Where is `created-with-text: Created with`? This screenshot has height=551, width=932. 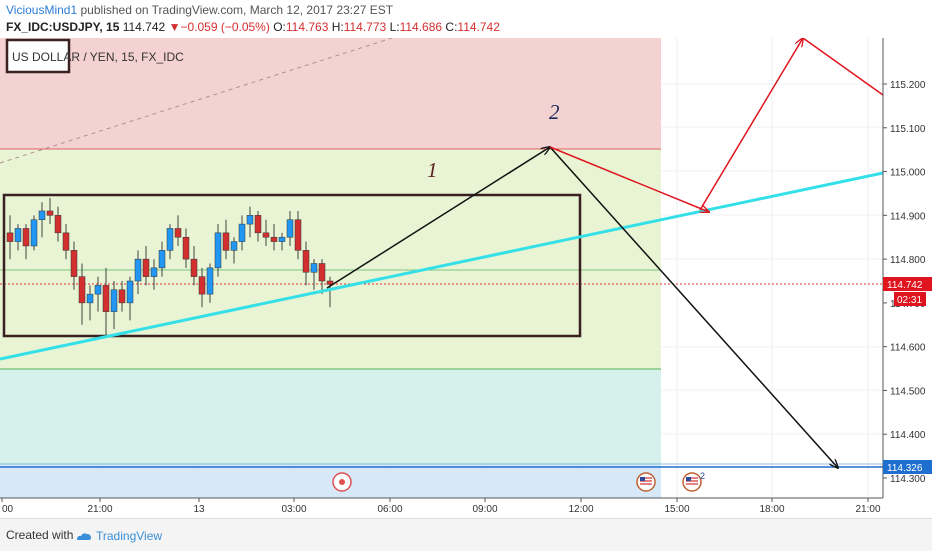 created-with-text: Created with is located at coordinates (40, 535).